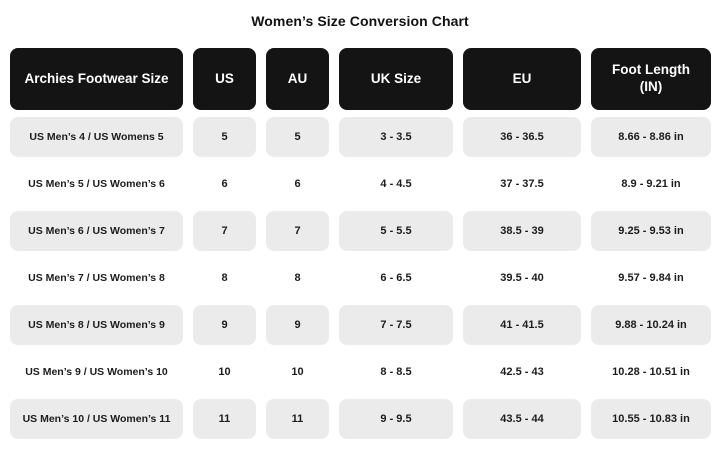 This screenshot has height=451, width=720. Describe the element at coordinates (96, 325) in the screenshot. I see `row-label: US Men’s 8 / US Women’s 9` at that location.